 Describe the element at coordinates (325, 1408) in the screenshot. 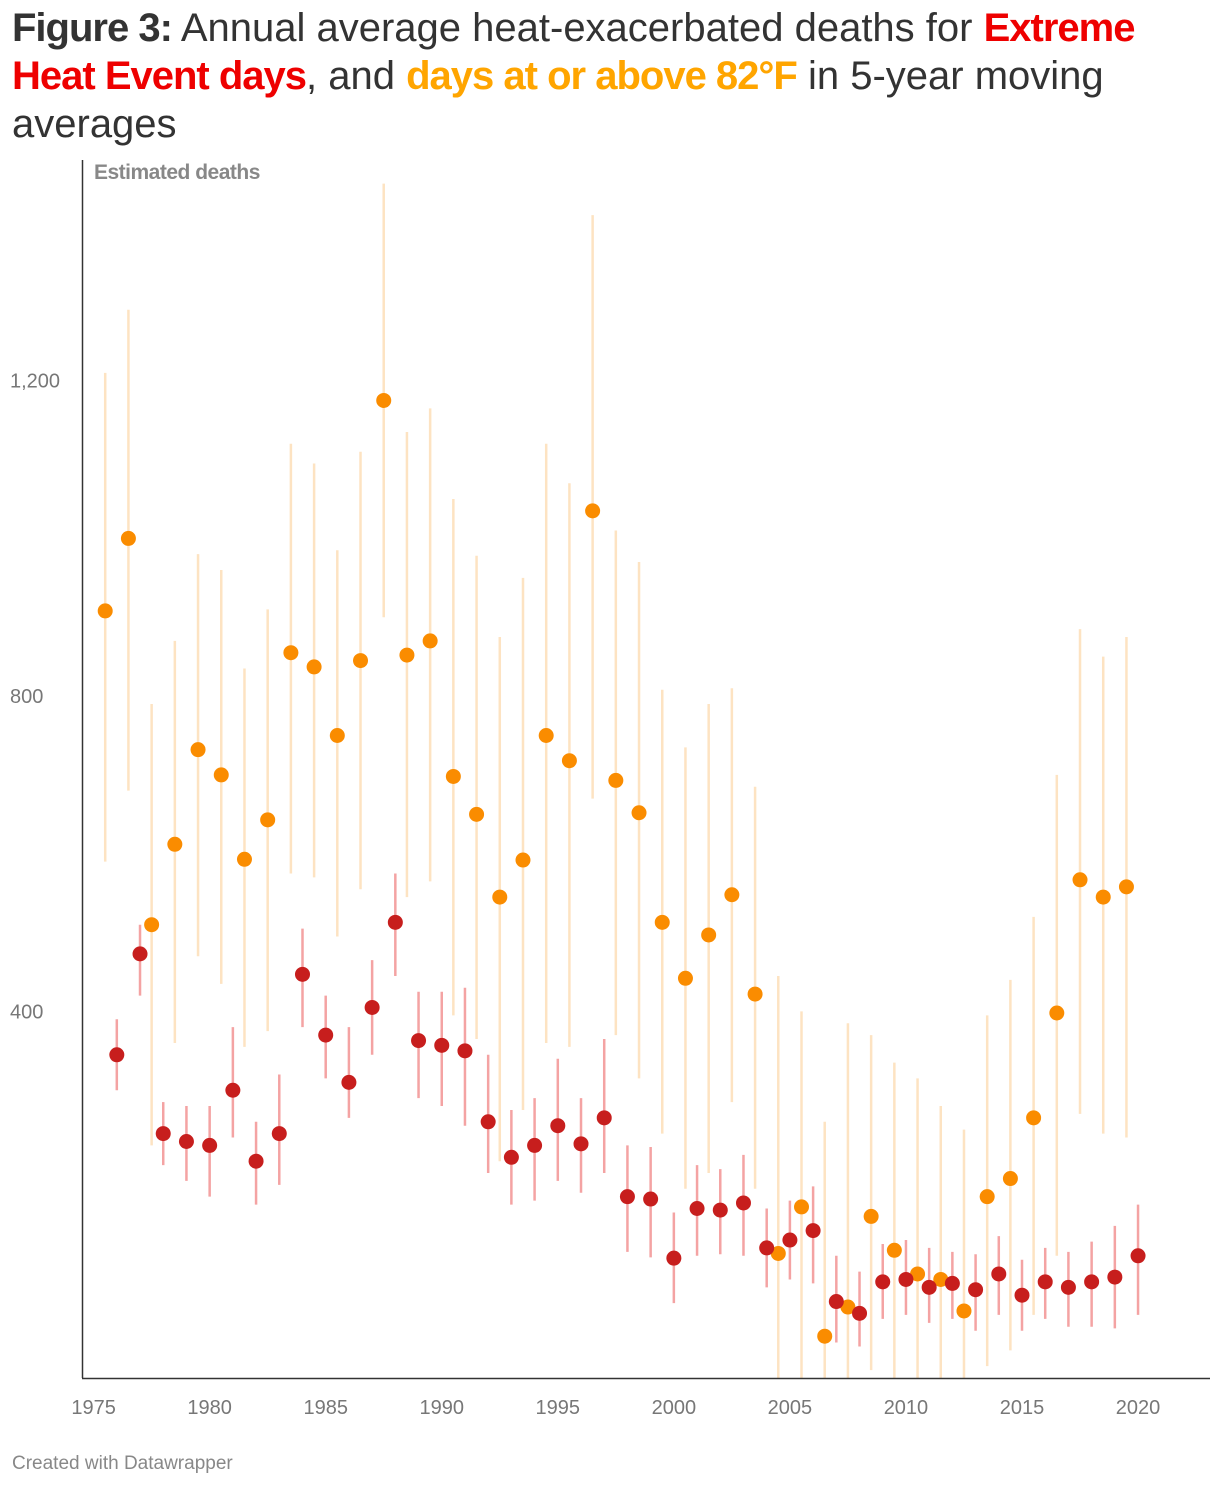

I see `x-tick-label: 1985` at that location.